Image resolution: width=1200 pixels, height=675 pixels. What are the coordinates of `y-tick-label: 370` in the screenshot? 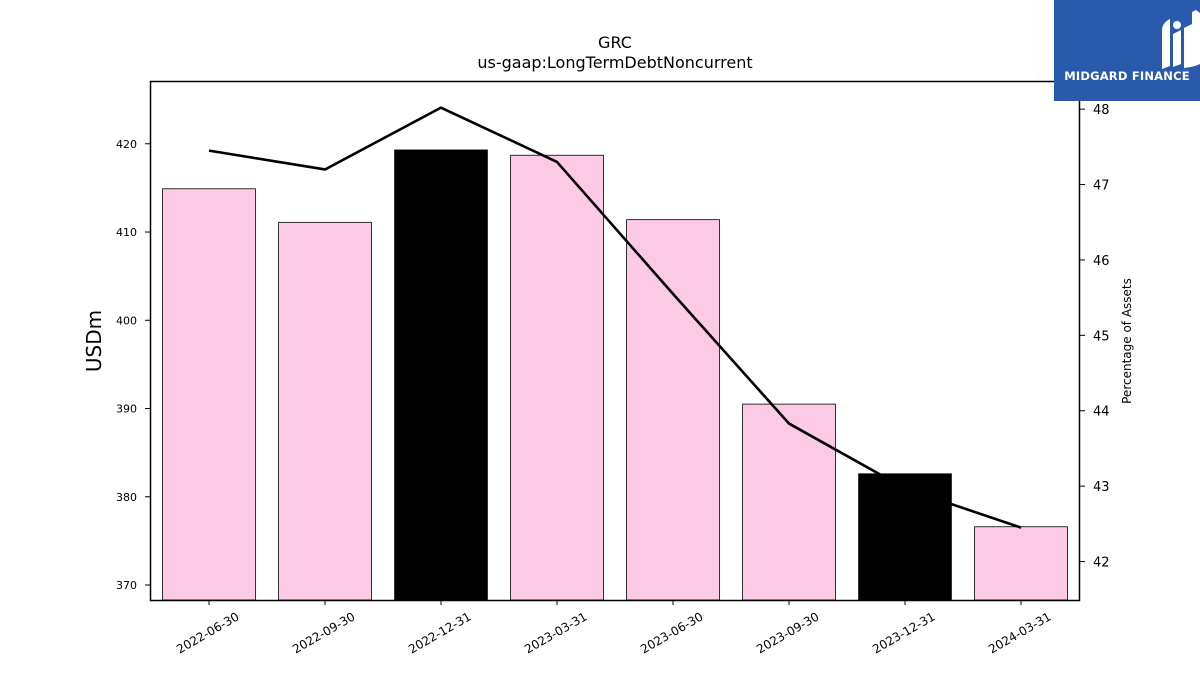 It's located at (126, 585).